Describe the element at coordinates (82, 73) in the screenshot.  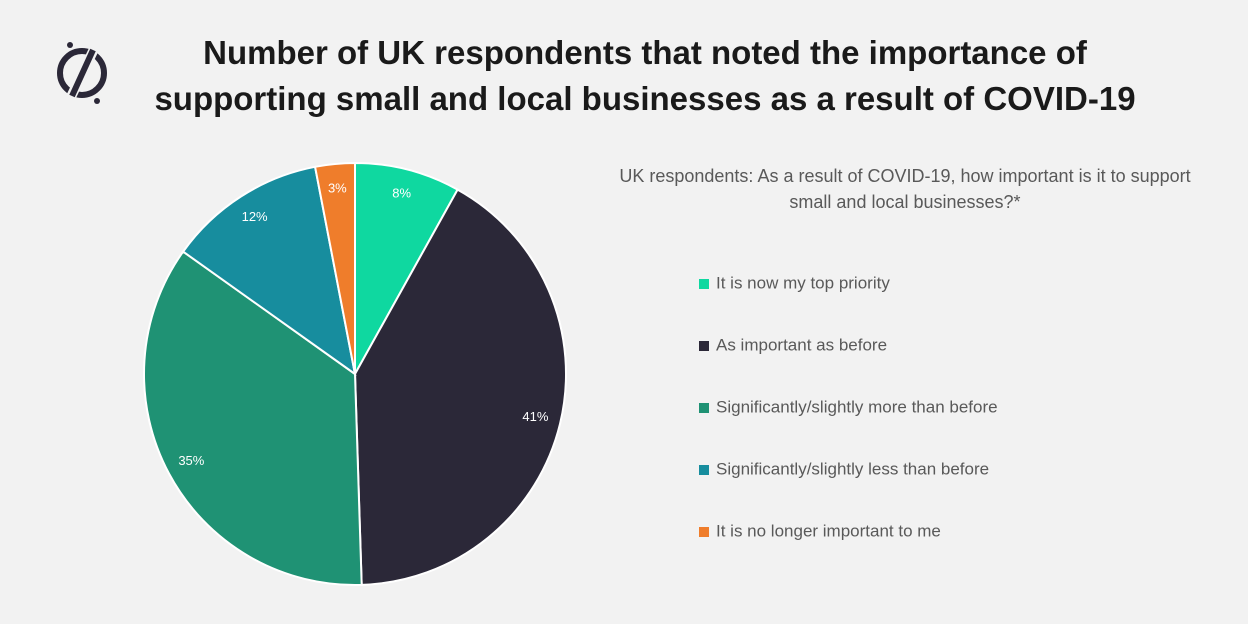
I see `logo` at that location.